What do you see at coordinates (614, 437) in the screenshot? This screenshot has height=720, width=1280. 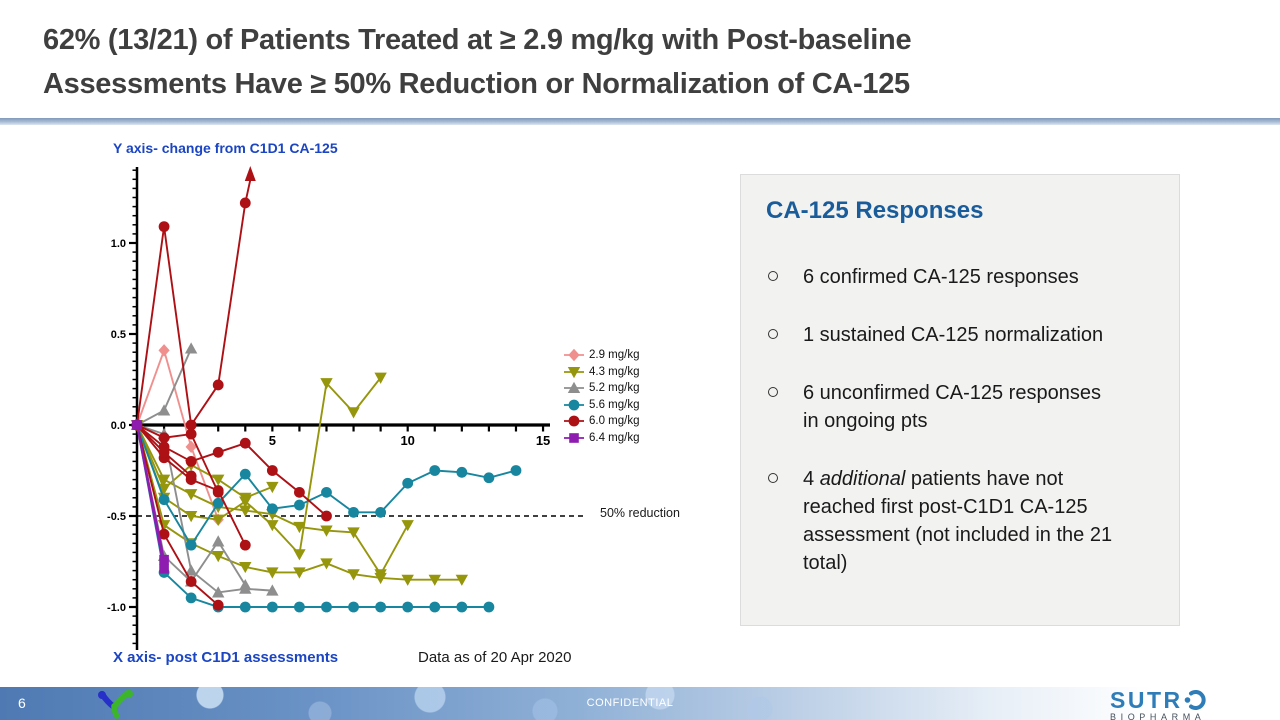 I see `legend-label: 6.4 mg/kg` at bounding box center [614, 437].